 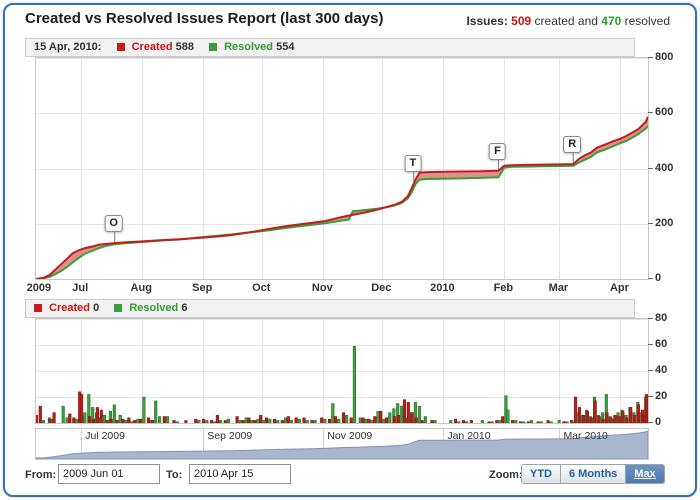 What do you see at coordinates (442, 288) in the screenshot?
I see `x-axis-label: 2010` at bounding box center [442, 288].